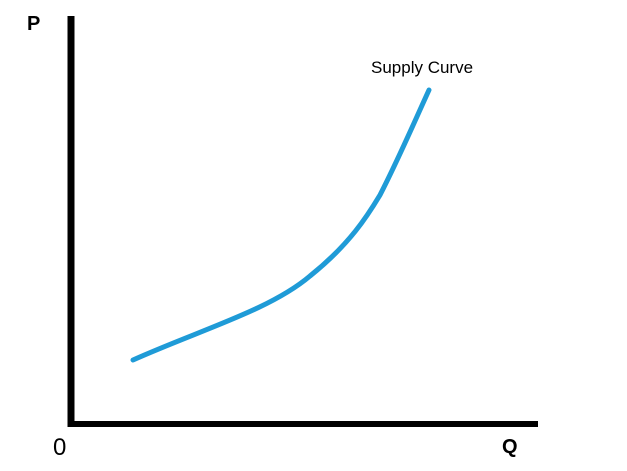 This screenshot has height=471, width=627. Describe the element at coordinates (422, 67) in the screenshot. I see `supply-curve-label: Supply Curve` at that location.